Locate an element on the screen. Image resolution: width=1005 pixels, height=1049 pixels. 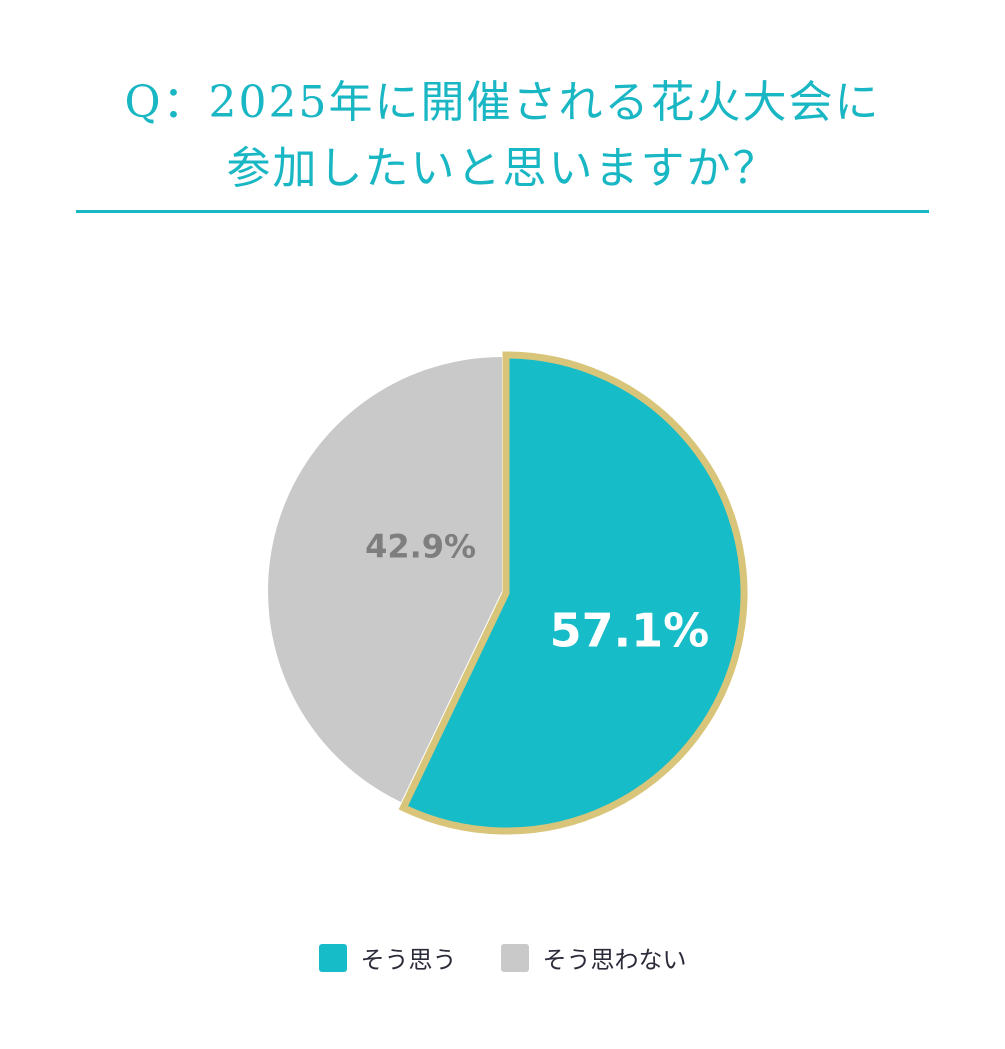
pie-label-no: 42.9% is located at coordinates (420, 547).